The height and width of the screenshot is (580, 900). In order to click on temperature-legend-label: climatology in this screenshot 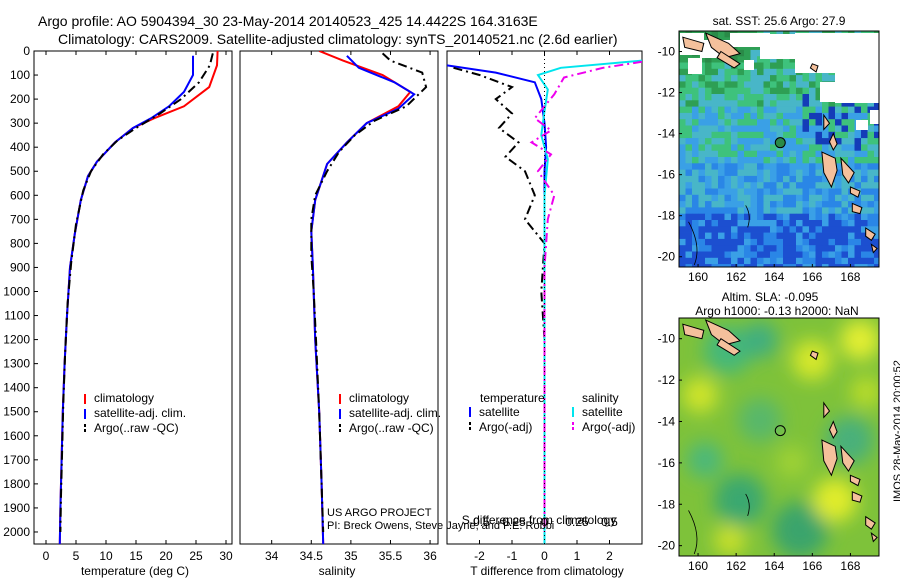, I will do `click(124, 398)`.